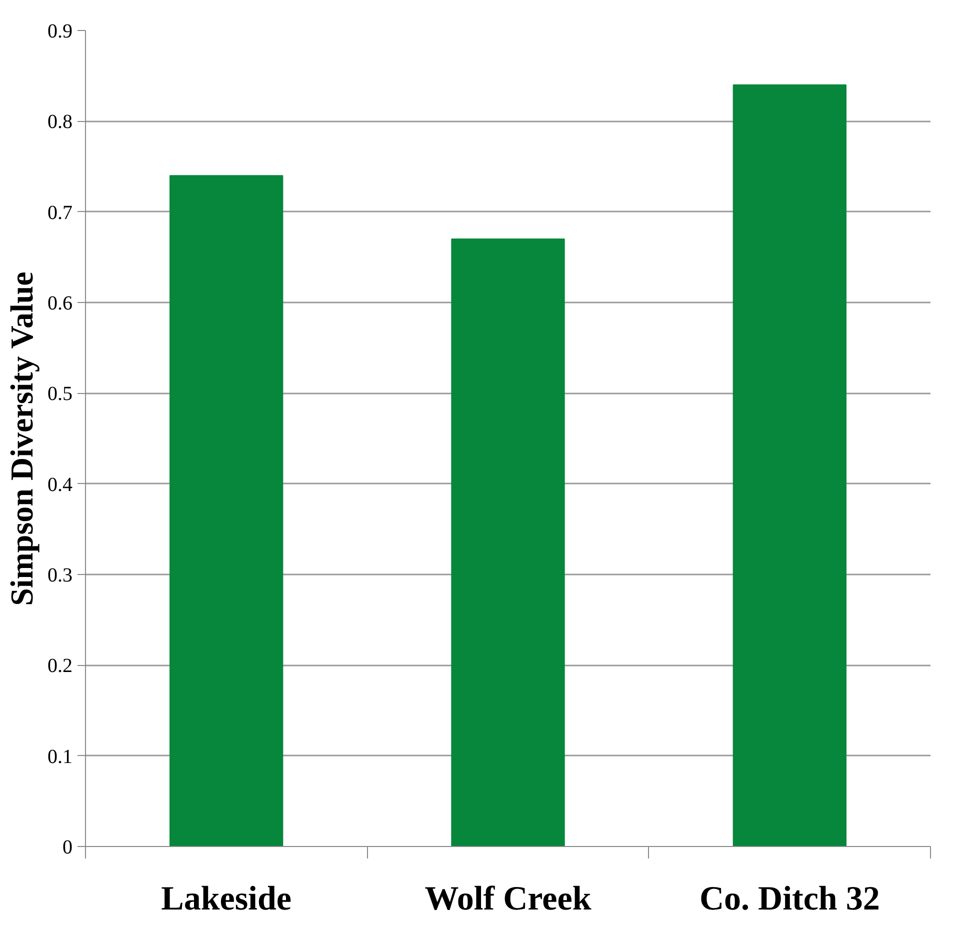 The image size is (961, 928). Describe the element at coordinates (60, 31) in the screenshot. I see `y-tick-label: 0.9` at that location.